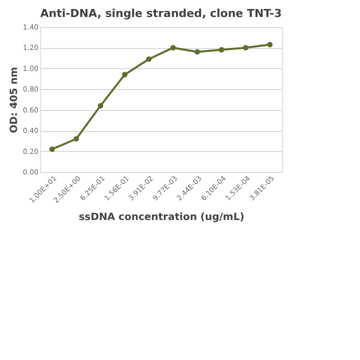  What do you see at coordinates (161, 218) in the screenshot?
I see `x-axis-title: ssDNA concentration (ug/mL)` at bounding box center [161, 218].